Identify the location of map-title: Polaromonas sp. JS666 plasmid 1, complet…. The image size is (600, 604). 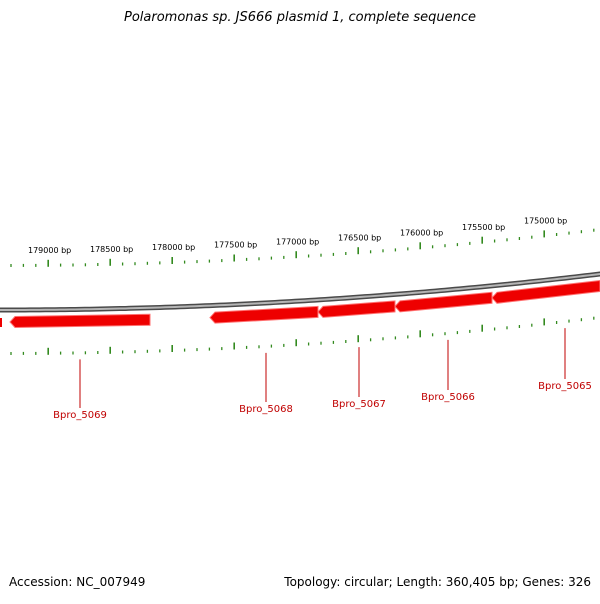
(299, 17).